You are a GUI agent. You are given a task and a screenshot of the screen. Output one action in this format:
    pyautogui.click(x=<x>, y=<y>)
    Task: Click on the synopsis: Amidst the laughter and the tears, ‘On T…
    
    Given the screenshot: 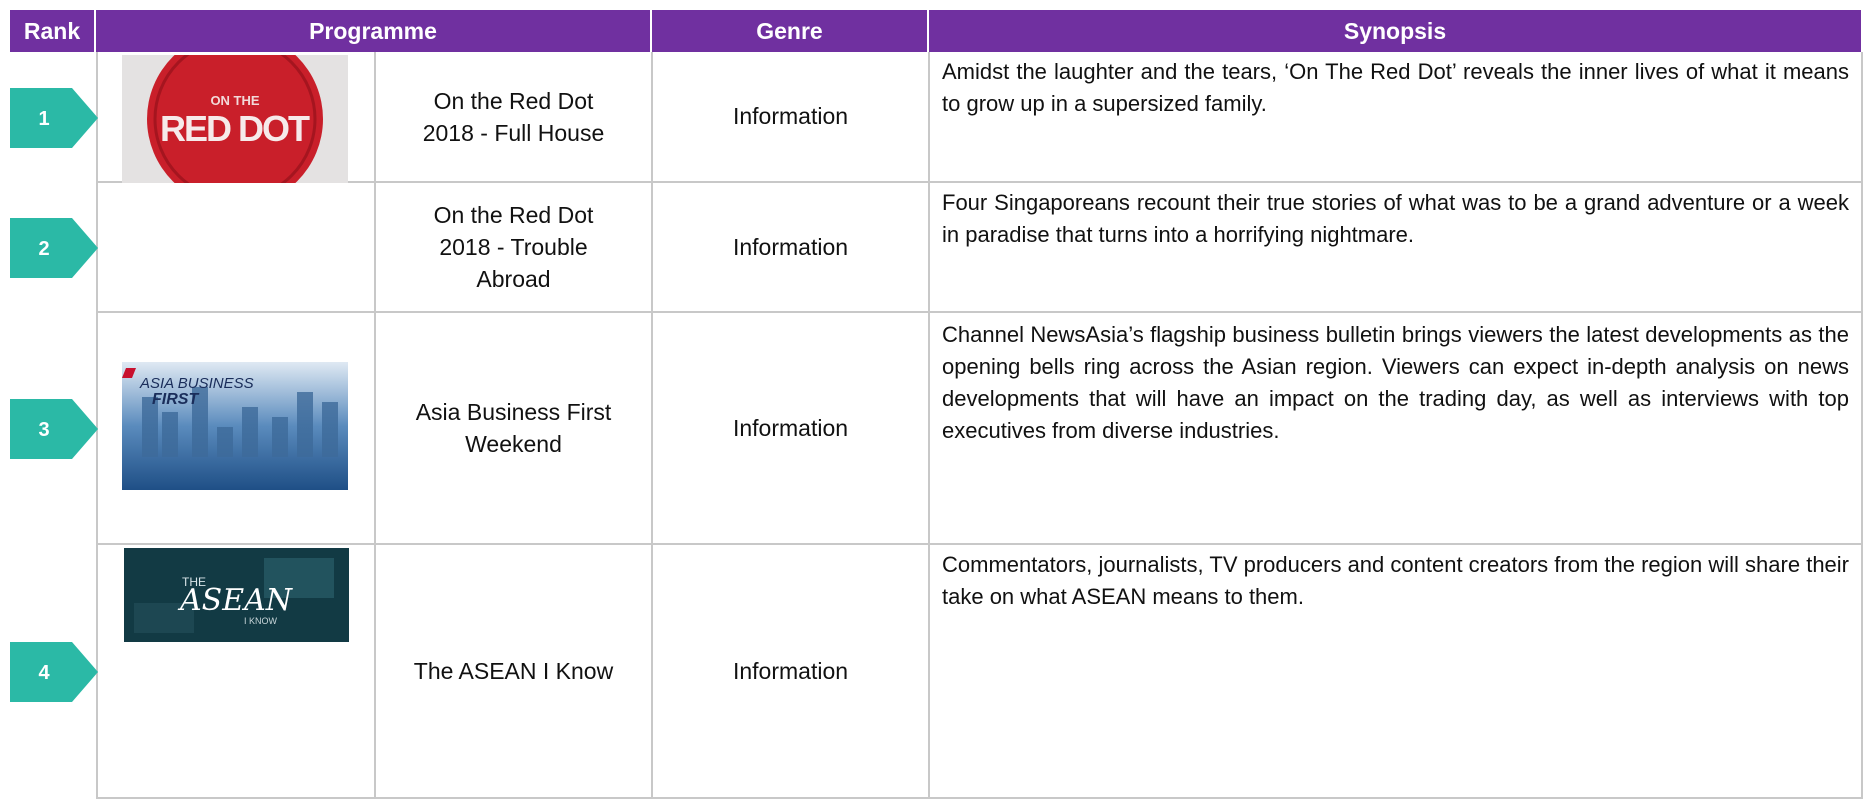 What is the action you would take?
    pyautogui.click(x=1396, y=117)
    